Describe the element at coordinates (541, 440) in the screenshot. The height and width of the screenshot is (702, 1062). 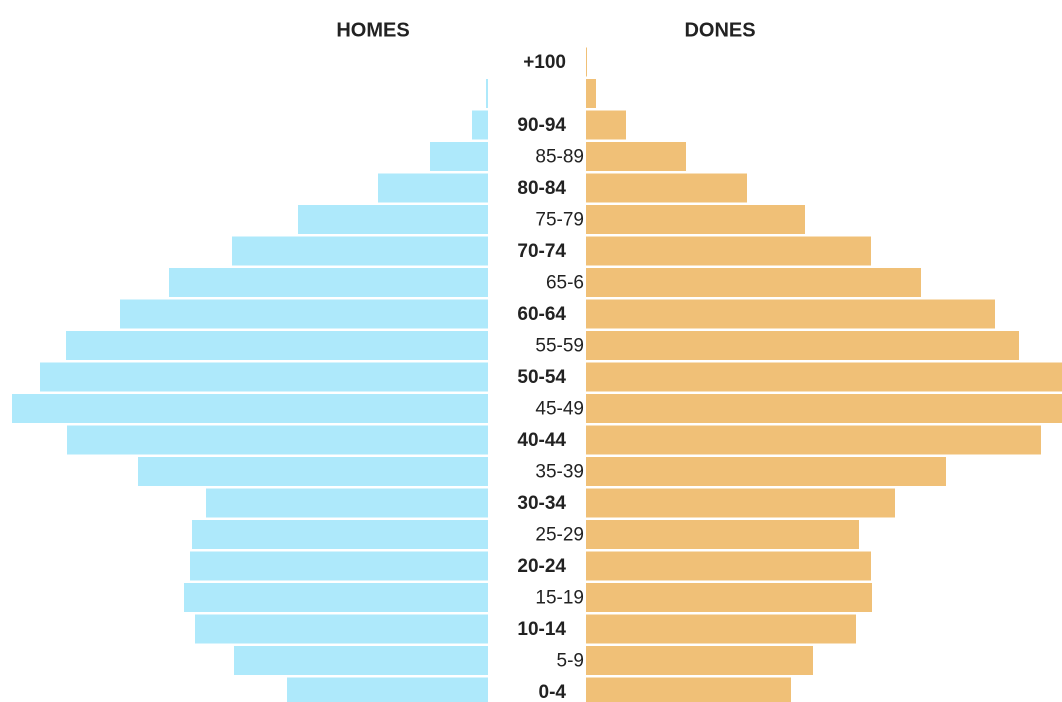
I see `age-label: 40-44` at that location.